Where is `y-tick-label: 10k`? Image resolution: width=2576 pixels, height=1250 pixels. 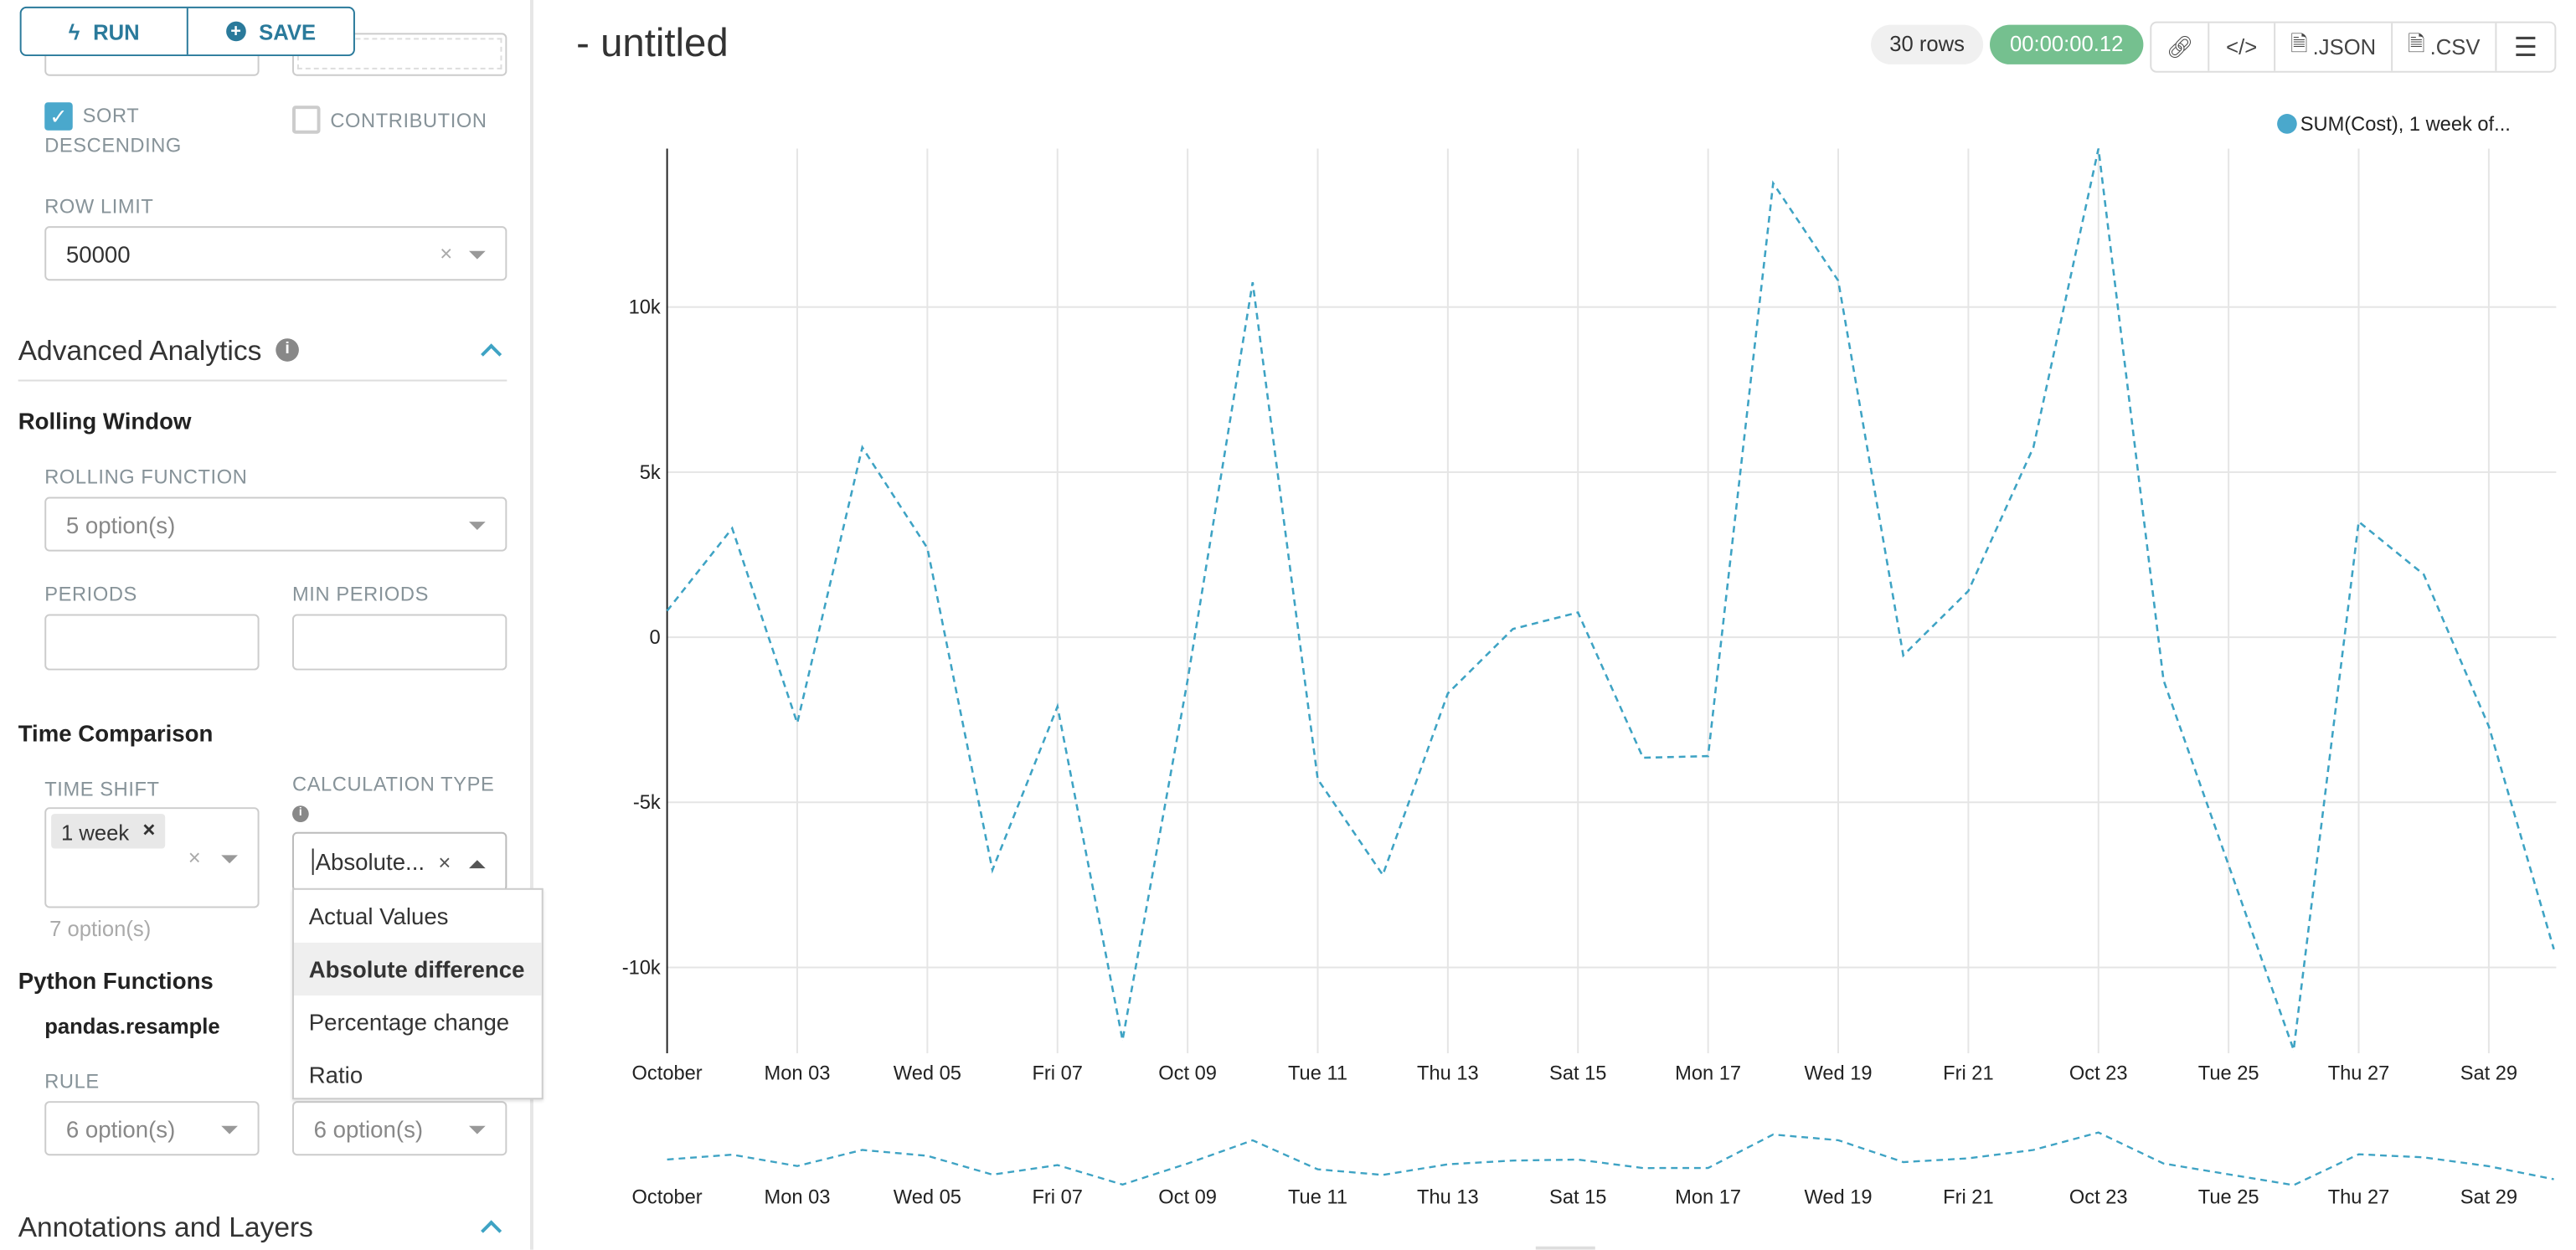
y-tick-label: 10k is located at coordinates (645, 308).